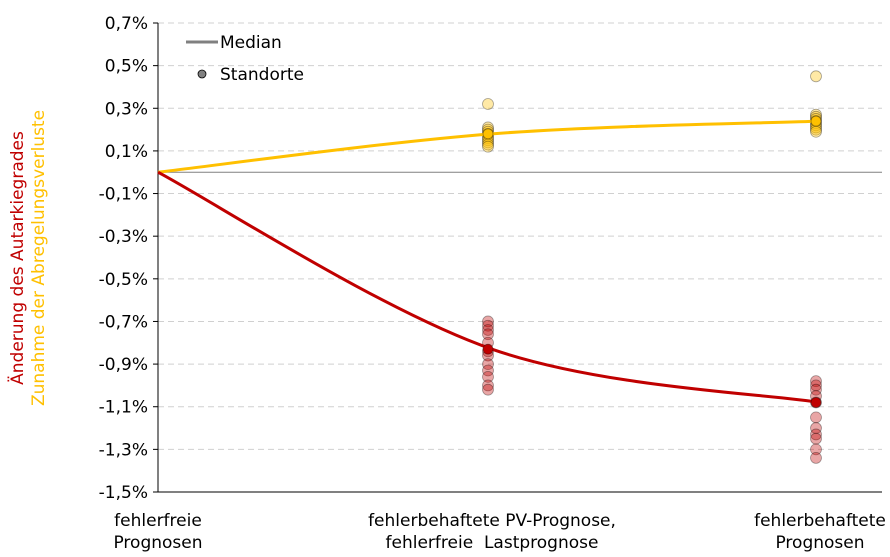  I want to click on y-tick-label: -0,1%, so click(123, 195).